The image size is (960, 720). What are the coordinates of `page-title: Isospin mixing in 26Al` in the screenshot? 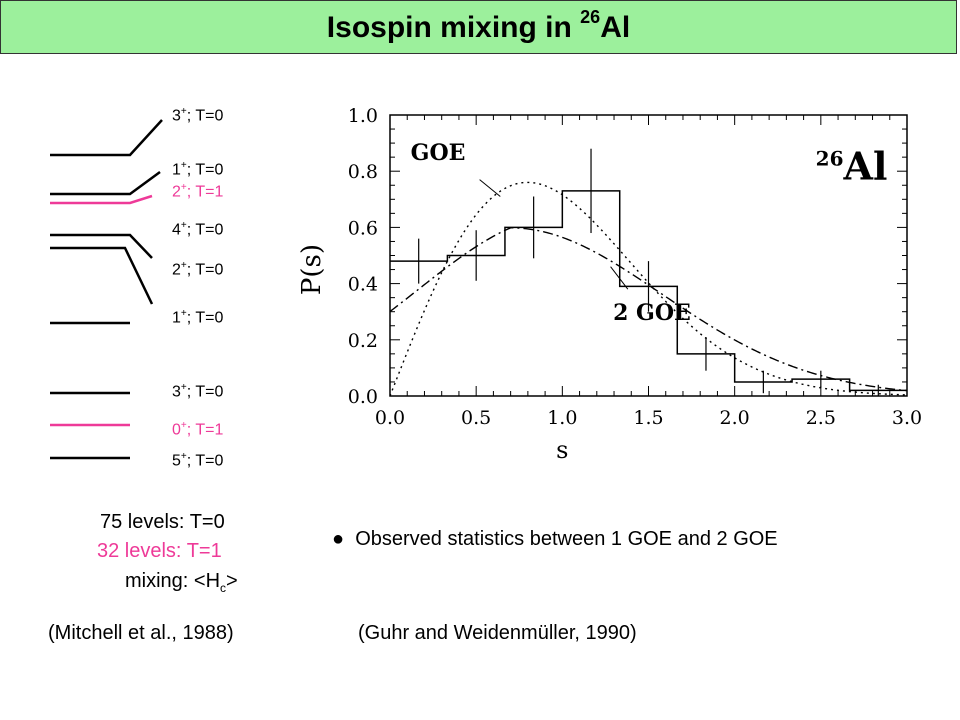 It's located at (478, 26).